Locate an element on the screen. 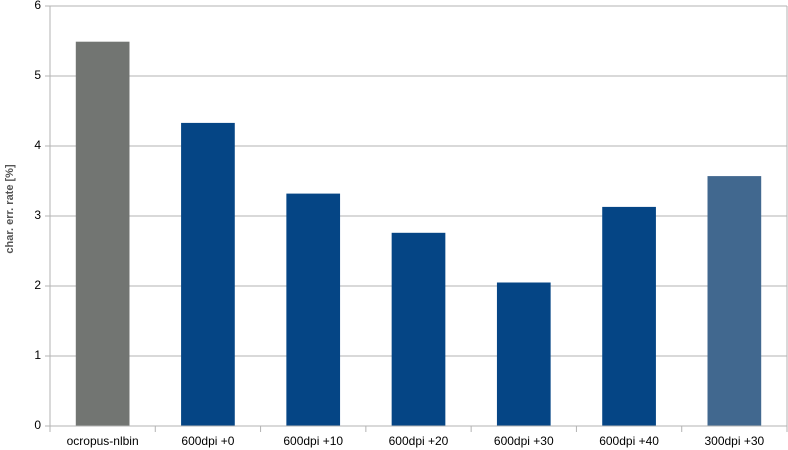  y-tick-label: 4 is located at coordinates (37, 145).